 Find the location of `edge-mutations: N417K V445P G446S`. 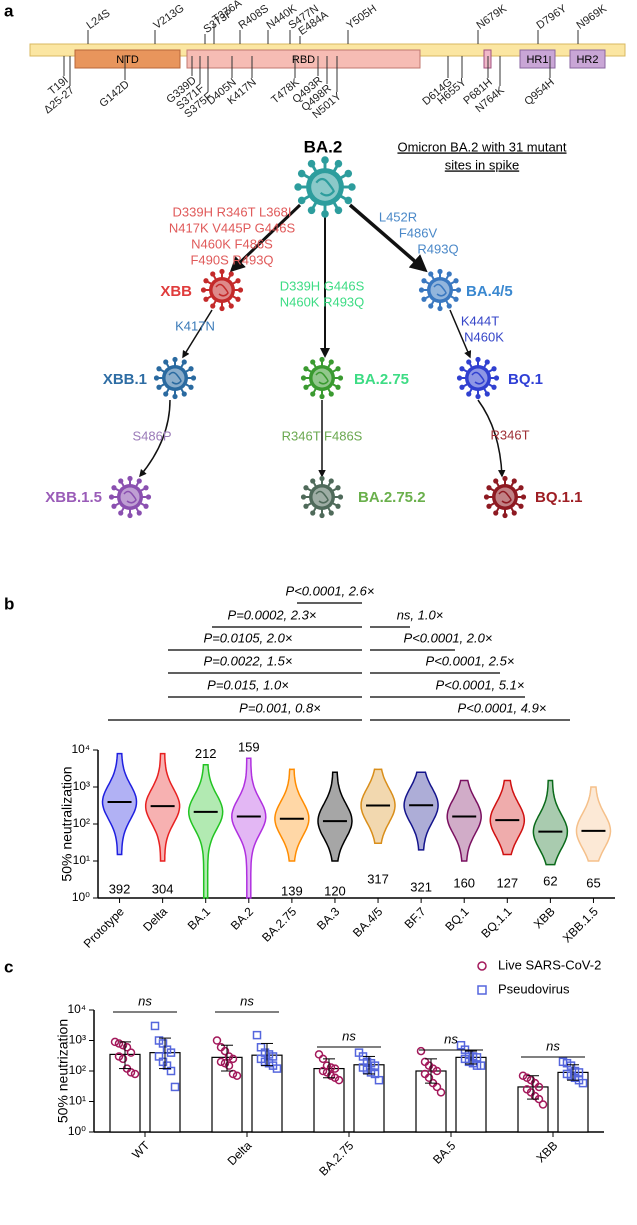

edge-mutations: N417K V445P G446S is located at coordinates (232, 227).